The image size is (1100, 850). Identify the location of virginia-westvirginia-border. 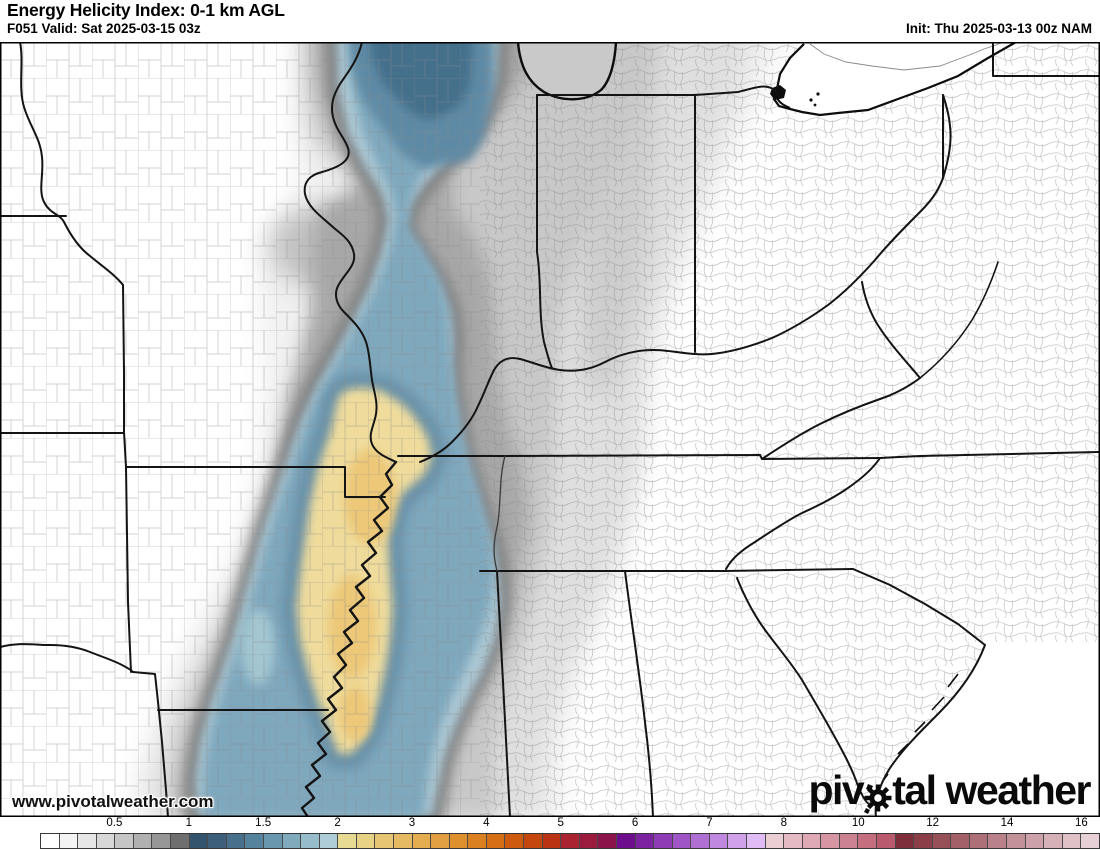
(959, 320).